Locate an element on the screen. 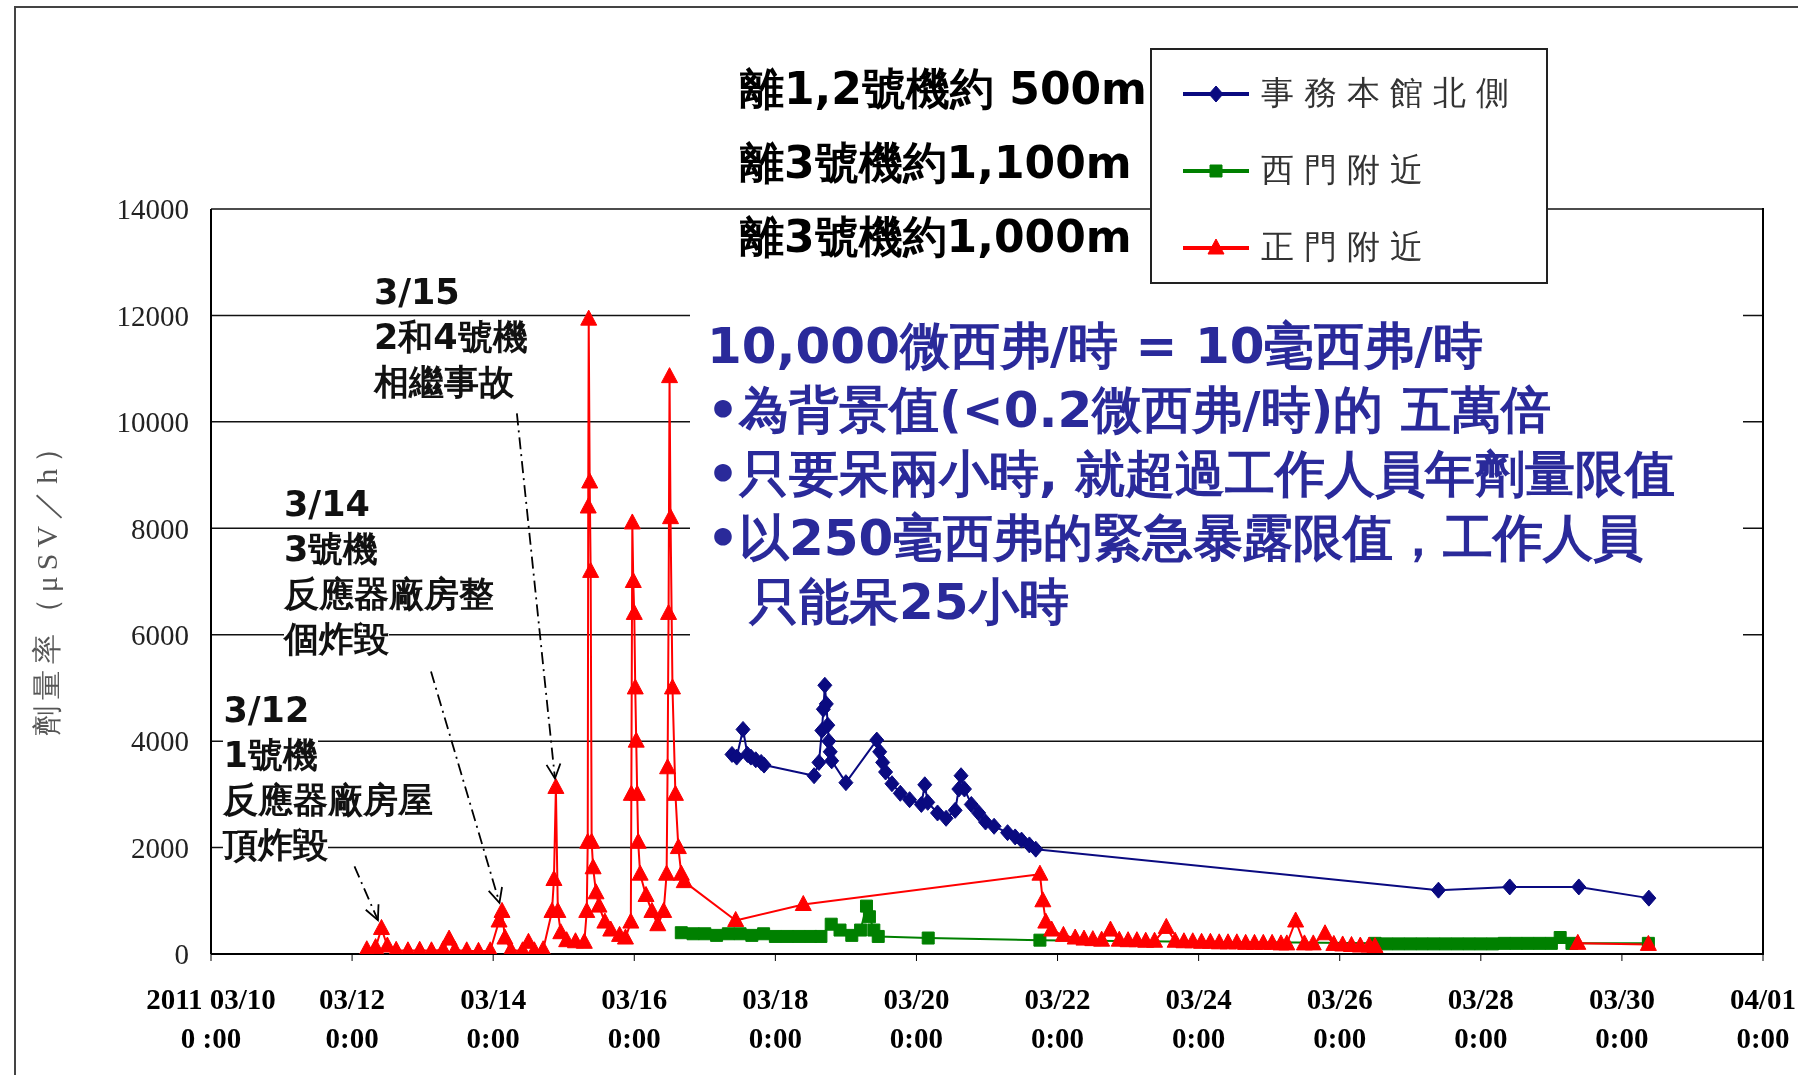 The height and width of the screenshot is (1075, 1798). y-tick-label: 0 is located at coordinates (181, 954).